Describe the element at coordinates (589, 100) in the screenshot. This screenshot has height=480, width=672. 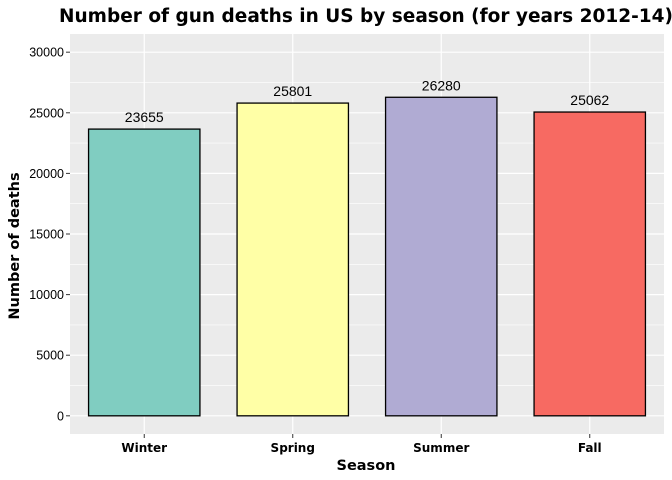
I see `data-label-fall: 25062` at that location.